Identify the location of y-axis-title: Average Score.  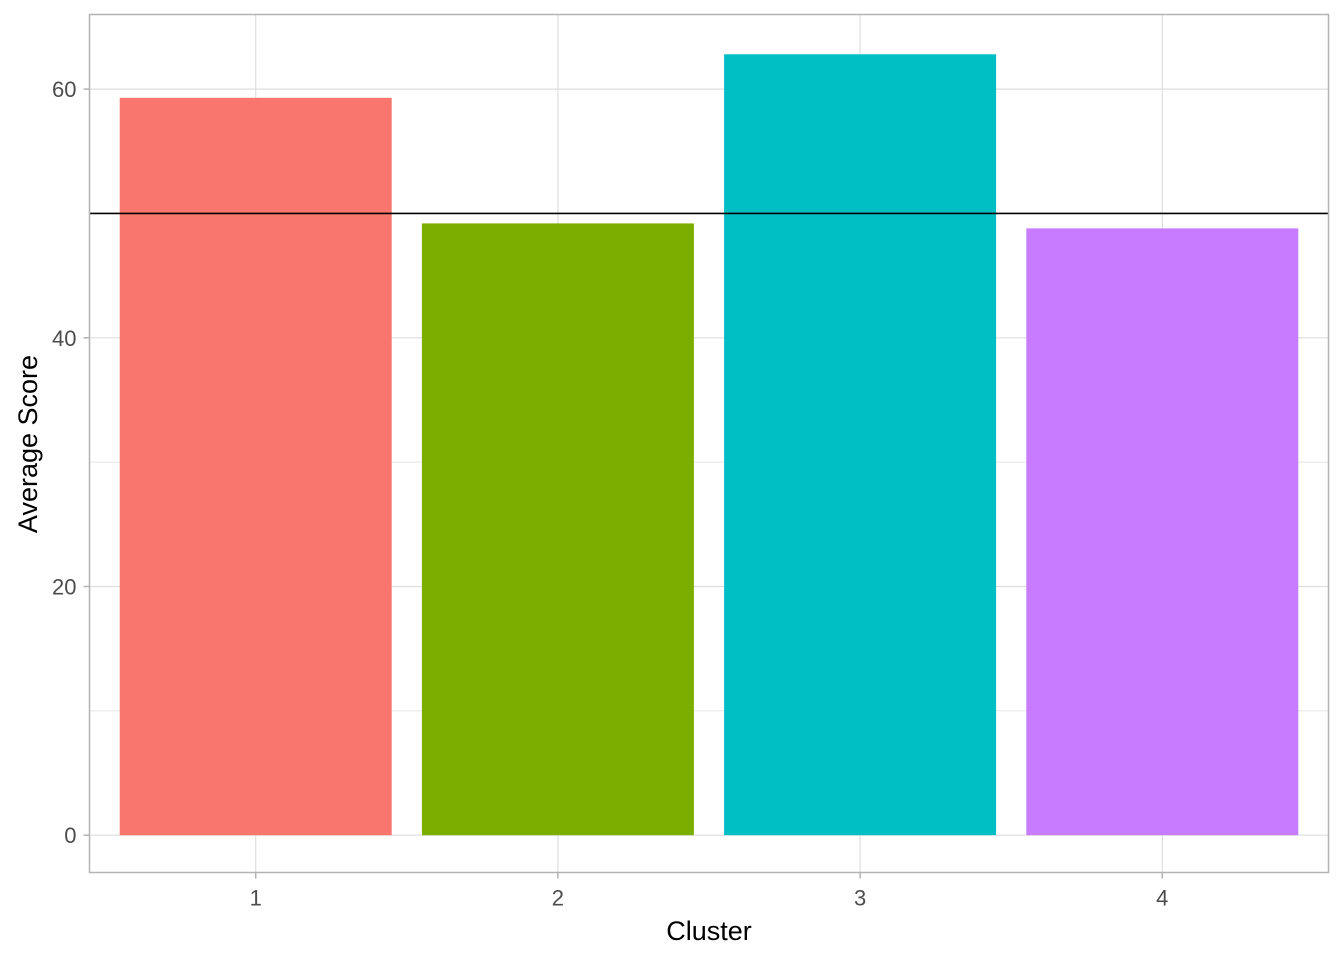
(28, 444).